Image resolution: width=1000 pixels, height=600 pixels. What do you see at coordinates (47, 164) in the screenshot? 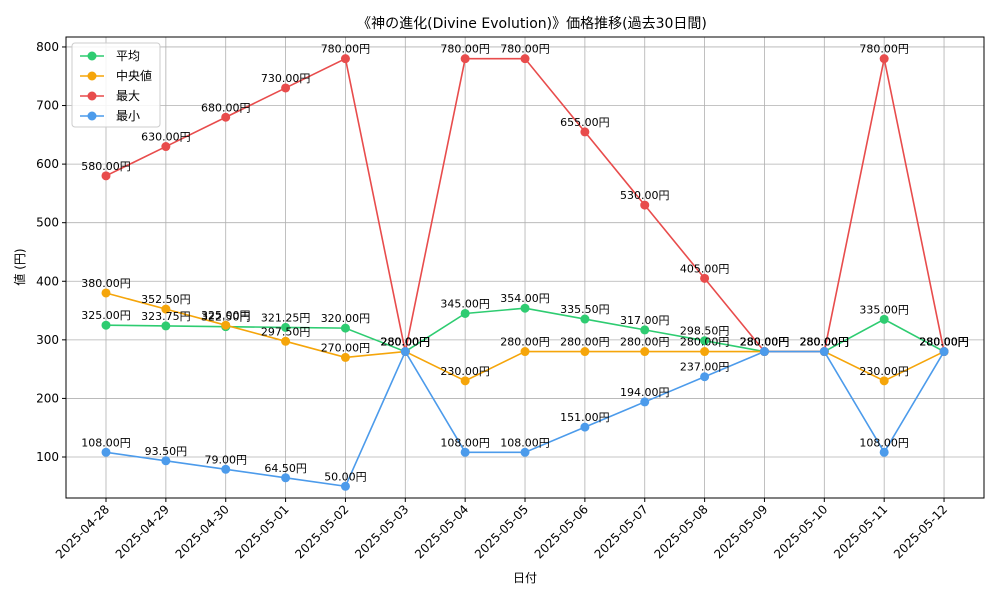
I see `y-tick-label: 600` at bounding box center [47, 164].